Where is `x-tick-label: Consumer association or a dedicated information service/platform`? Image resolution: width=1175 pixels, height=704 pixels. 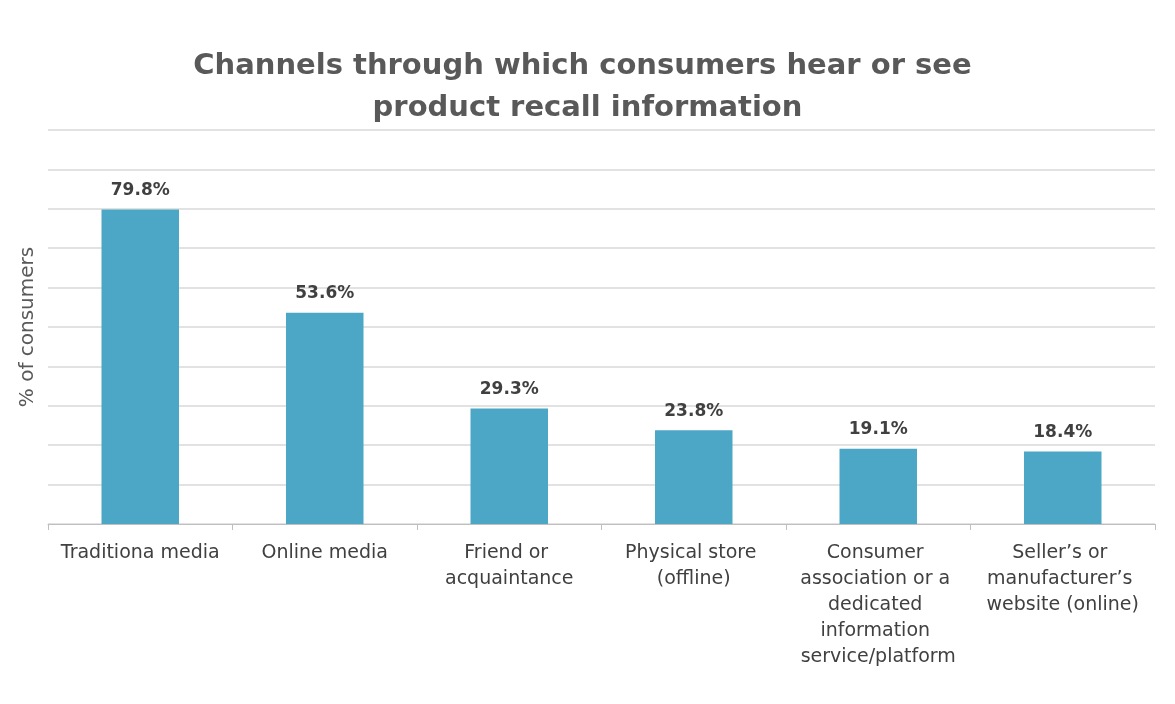 x-tick-label: Consumer association or a dedicated information service/platform is located at coordinates (878, 603).